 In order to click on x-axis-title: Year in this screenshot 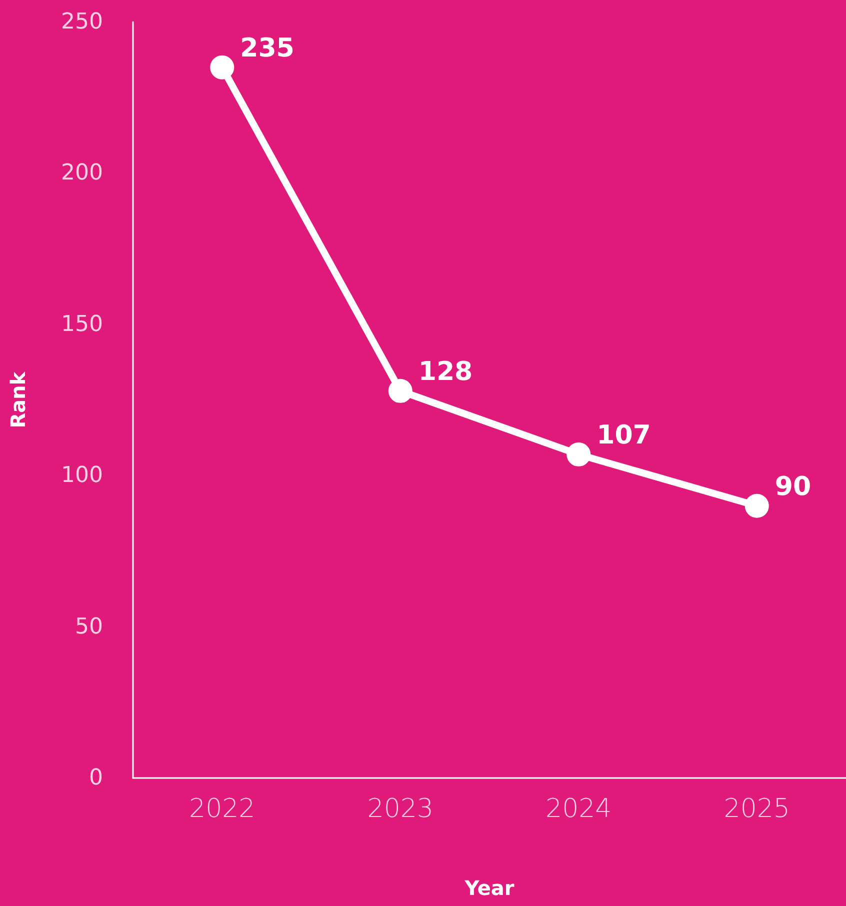, I will do `click(489, 888)`.